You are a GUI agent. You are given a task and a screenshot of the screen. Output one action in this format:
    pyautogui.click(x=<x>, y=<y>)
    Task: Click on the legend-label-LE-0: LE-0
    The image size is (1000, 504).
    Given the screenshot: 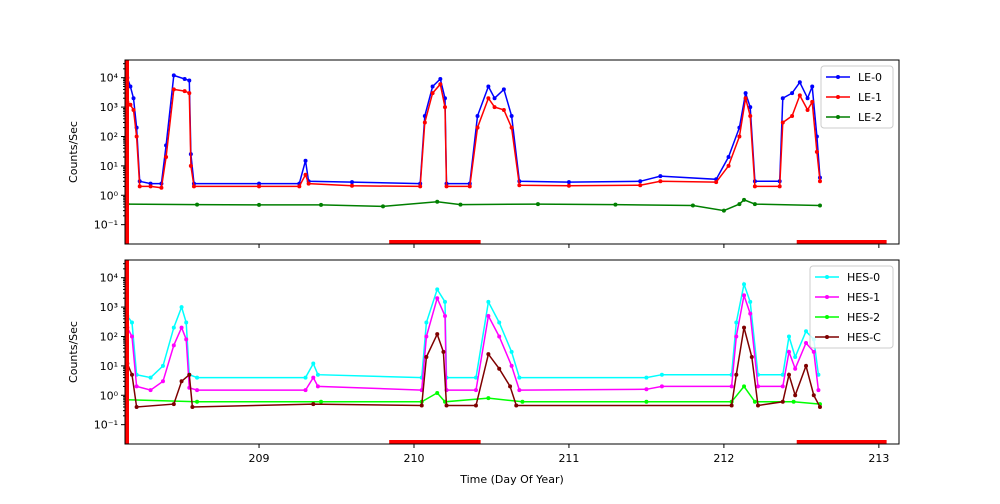 What is the action you would take?
    pyautogui.click(x=870, y=77)
    